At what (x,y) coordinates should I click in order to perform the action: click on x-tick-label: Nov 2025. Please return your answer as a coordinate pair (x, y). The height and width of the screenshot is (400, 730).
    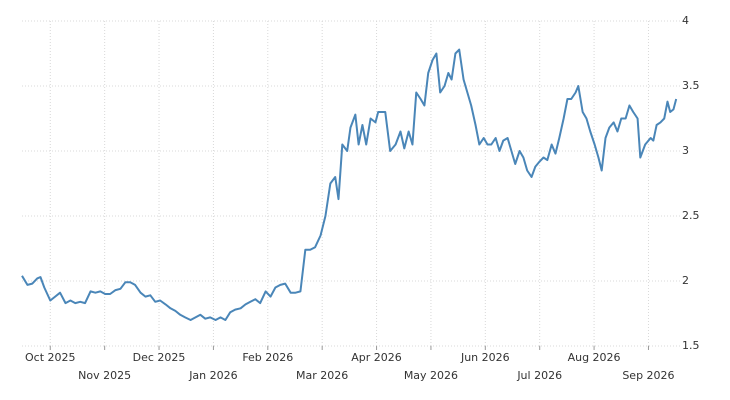
    Looking at the image, I should click on (104, 375).